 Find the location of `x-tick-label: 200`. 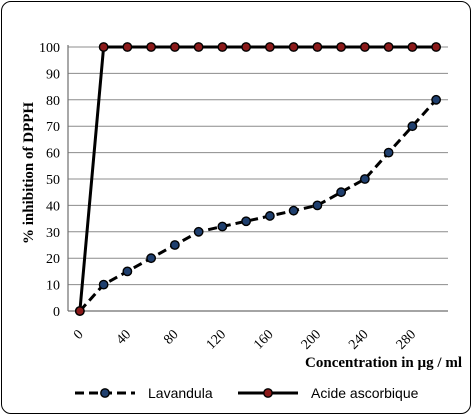

x-tick-label: 200 is located at coordinates (311, 339).